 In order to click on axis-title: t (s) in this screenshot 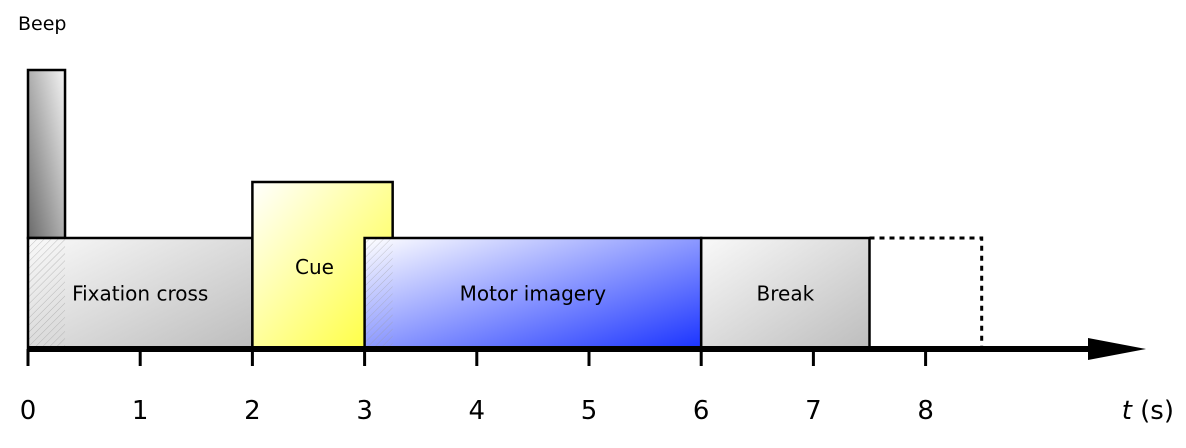, I will do `click(1148, 411)`.